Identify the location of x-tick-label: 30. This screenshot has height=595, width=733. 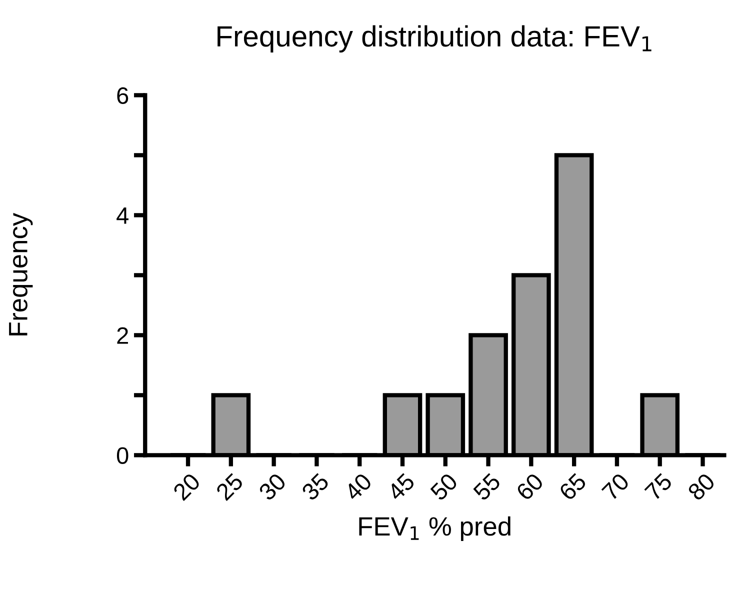
(272, 487).